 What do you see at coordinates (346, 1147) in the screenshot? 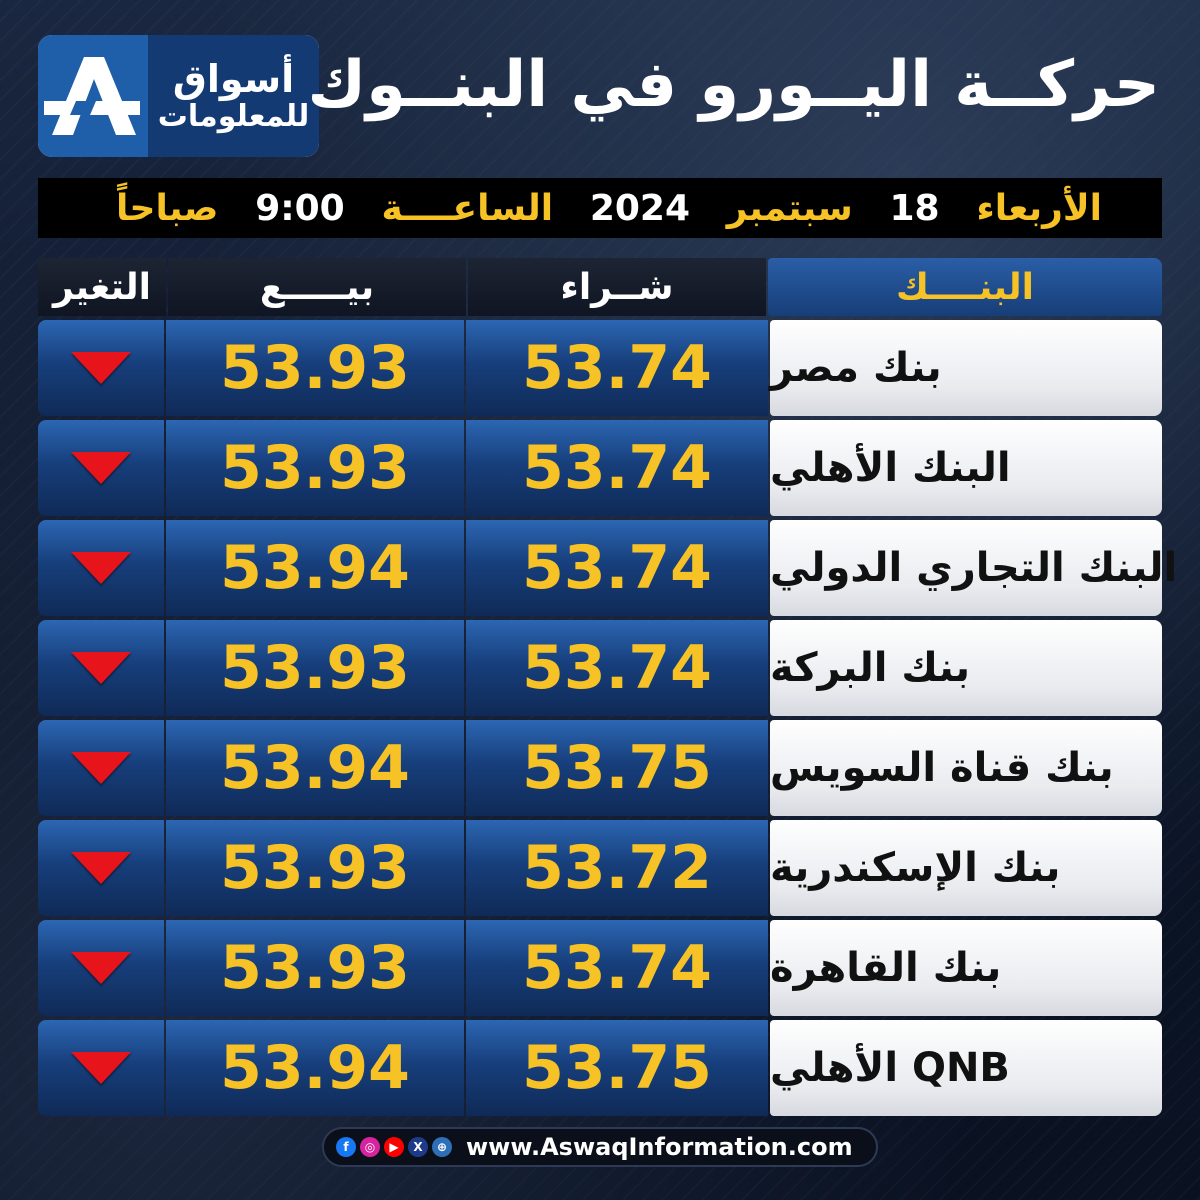
I see `facebook-icon: f` at bounding box center [346, 1147].